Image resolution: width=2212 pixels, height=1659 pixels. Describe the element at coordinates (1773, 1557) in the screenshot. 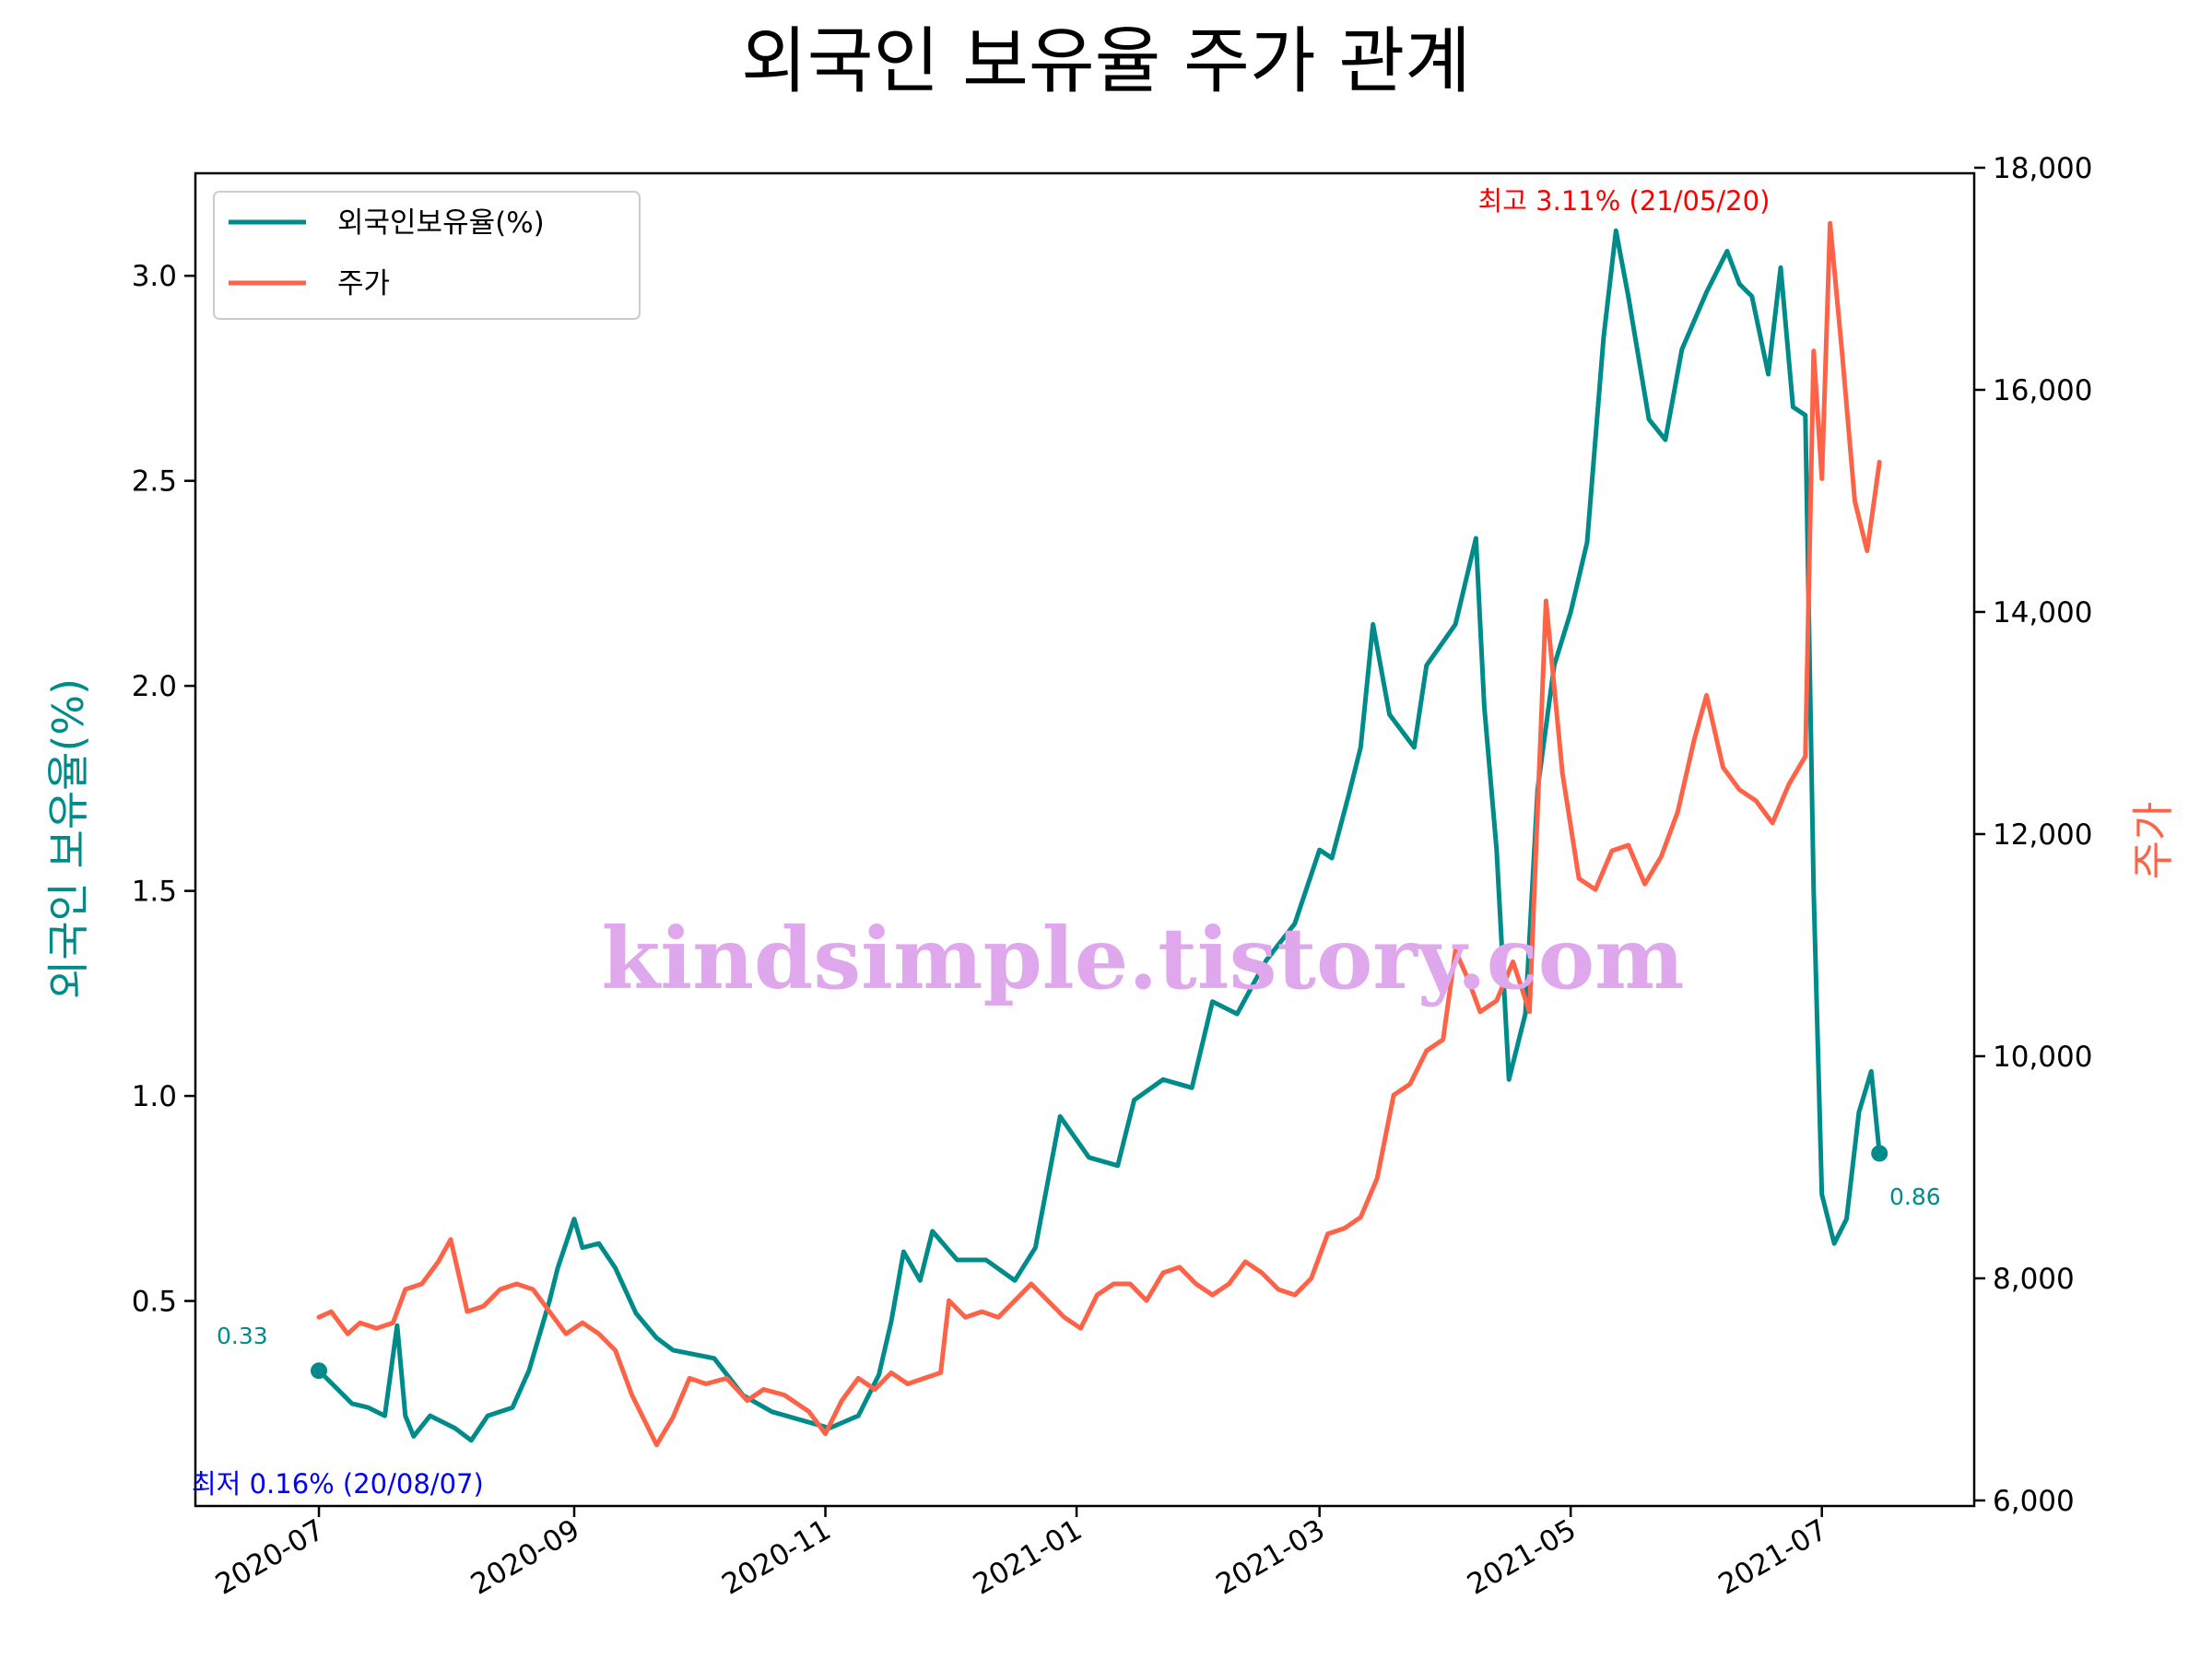

I see `x-tick-label: 2021-07` at that location.